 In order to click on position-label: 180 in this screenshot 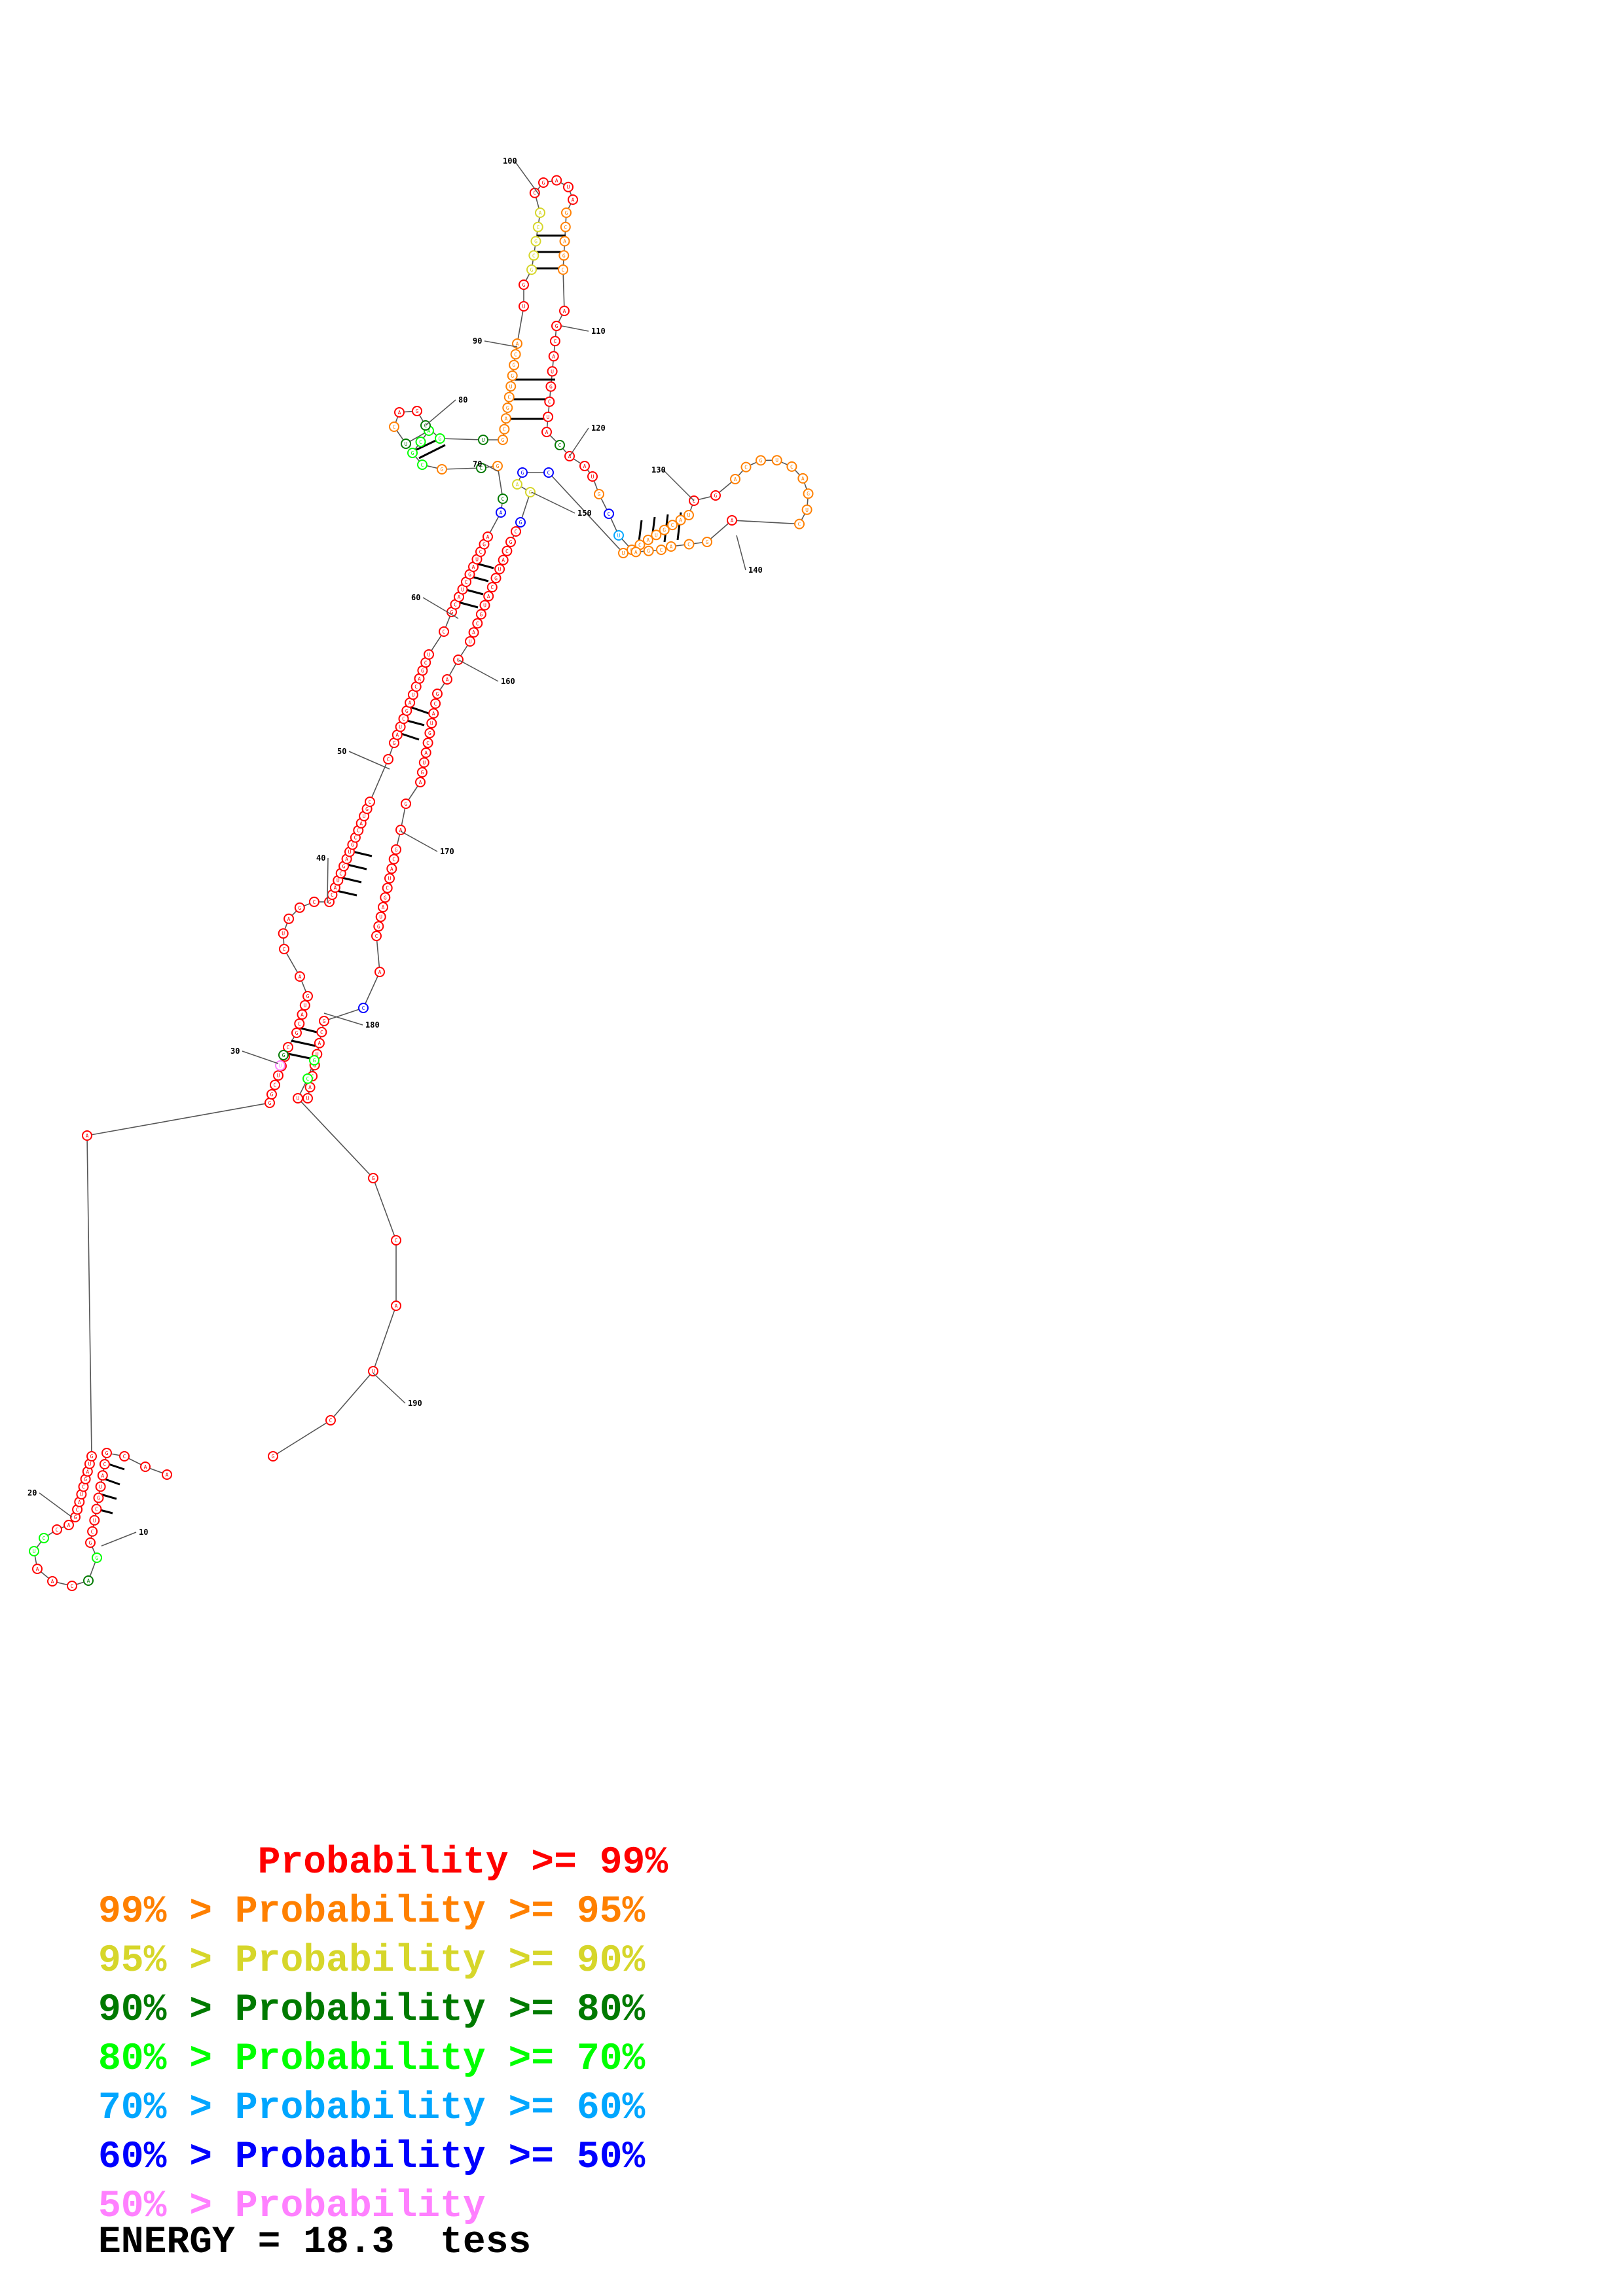, I will do `click(372, 1025)`.